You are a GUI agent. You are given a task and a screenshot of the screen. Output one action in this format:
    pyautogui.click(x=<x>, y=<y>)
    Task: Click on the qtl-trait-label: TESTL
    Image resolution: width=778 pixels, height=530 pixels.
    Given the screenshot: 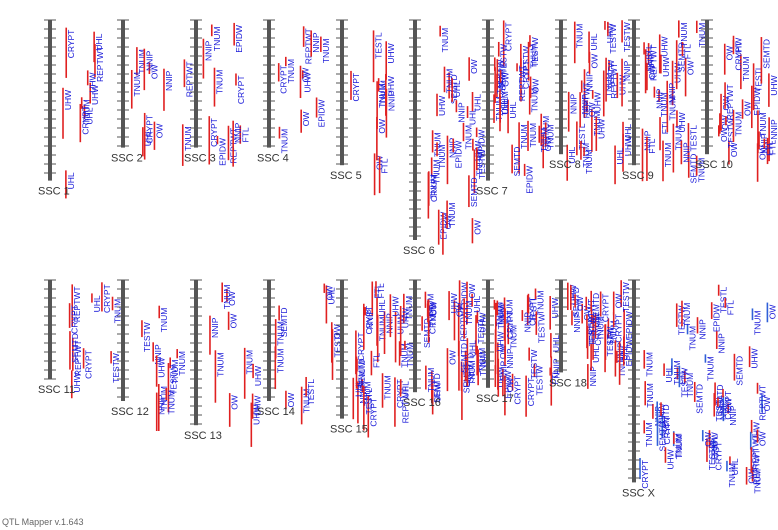 What is the action you would take?
    pyautogui.click(x=724, y=299)
    